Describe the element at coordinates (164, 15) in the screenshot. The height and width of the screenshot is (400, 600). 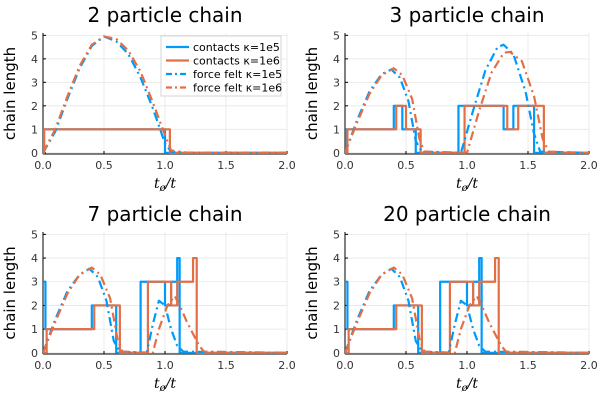
I see `chart-title: 2 particle chain` at that location.